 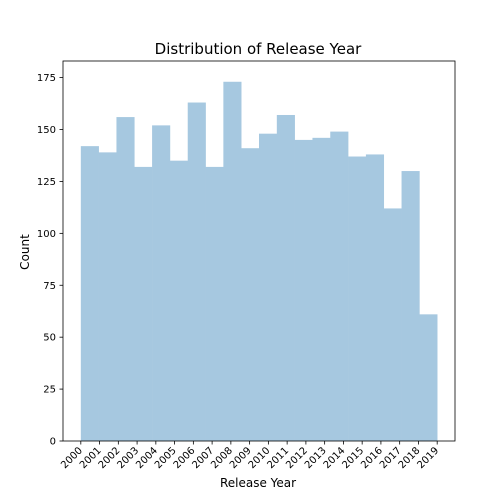 What do you see at coordinates (25, 252) in the screenshot?
I see `y-axis-title: Count` at bounding box center [25, 252].